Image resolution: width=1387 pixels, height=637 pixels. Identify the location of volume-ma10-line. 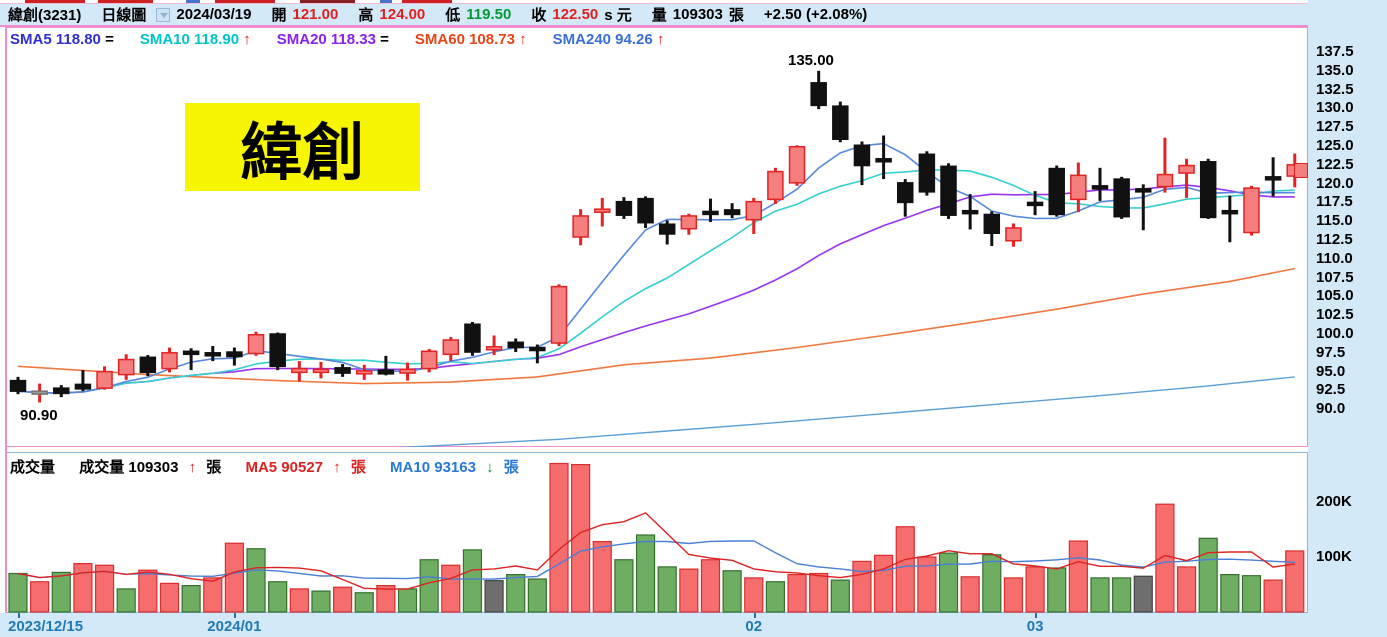
(656, 560).